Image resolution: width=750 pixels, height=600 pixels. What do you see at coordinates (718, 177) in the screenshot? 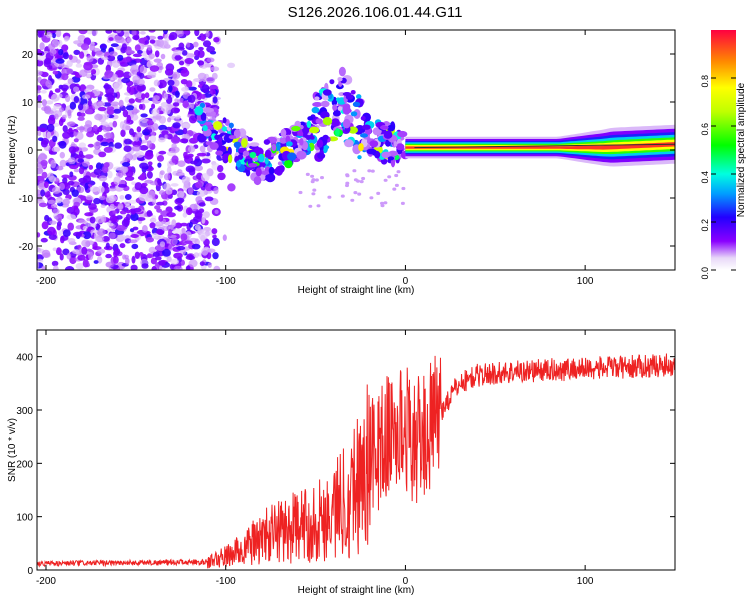
I see `colorbar-ticks: 0.0 0.2 0.4 0.6 0.8` at bounding box center [718, 177].